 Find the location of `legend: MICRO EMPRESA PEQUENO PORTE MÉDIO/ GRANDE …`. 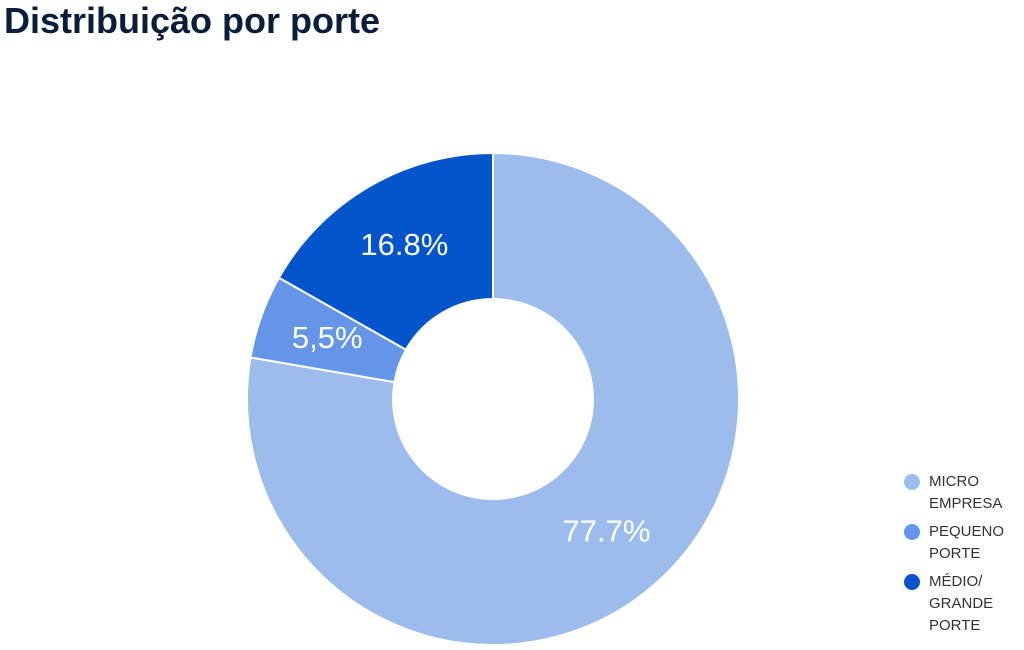

legend: MICRO EMPRESA PEQUENO PORTE MÉDIO/ GRANDE … is located at coordinates (961, 557).